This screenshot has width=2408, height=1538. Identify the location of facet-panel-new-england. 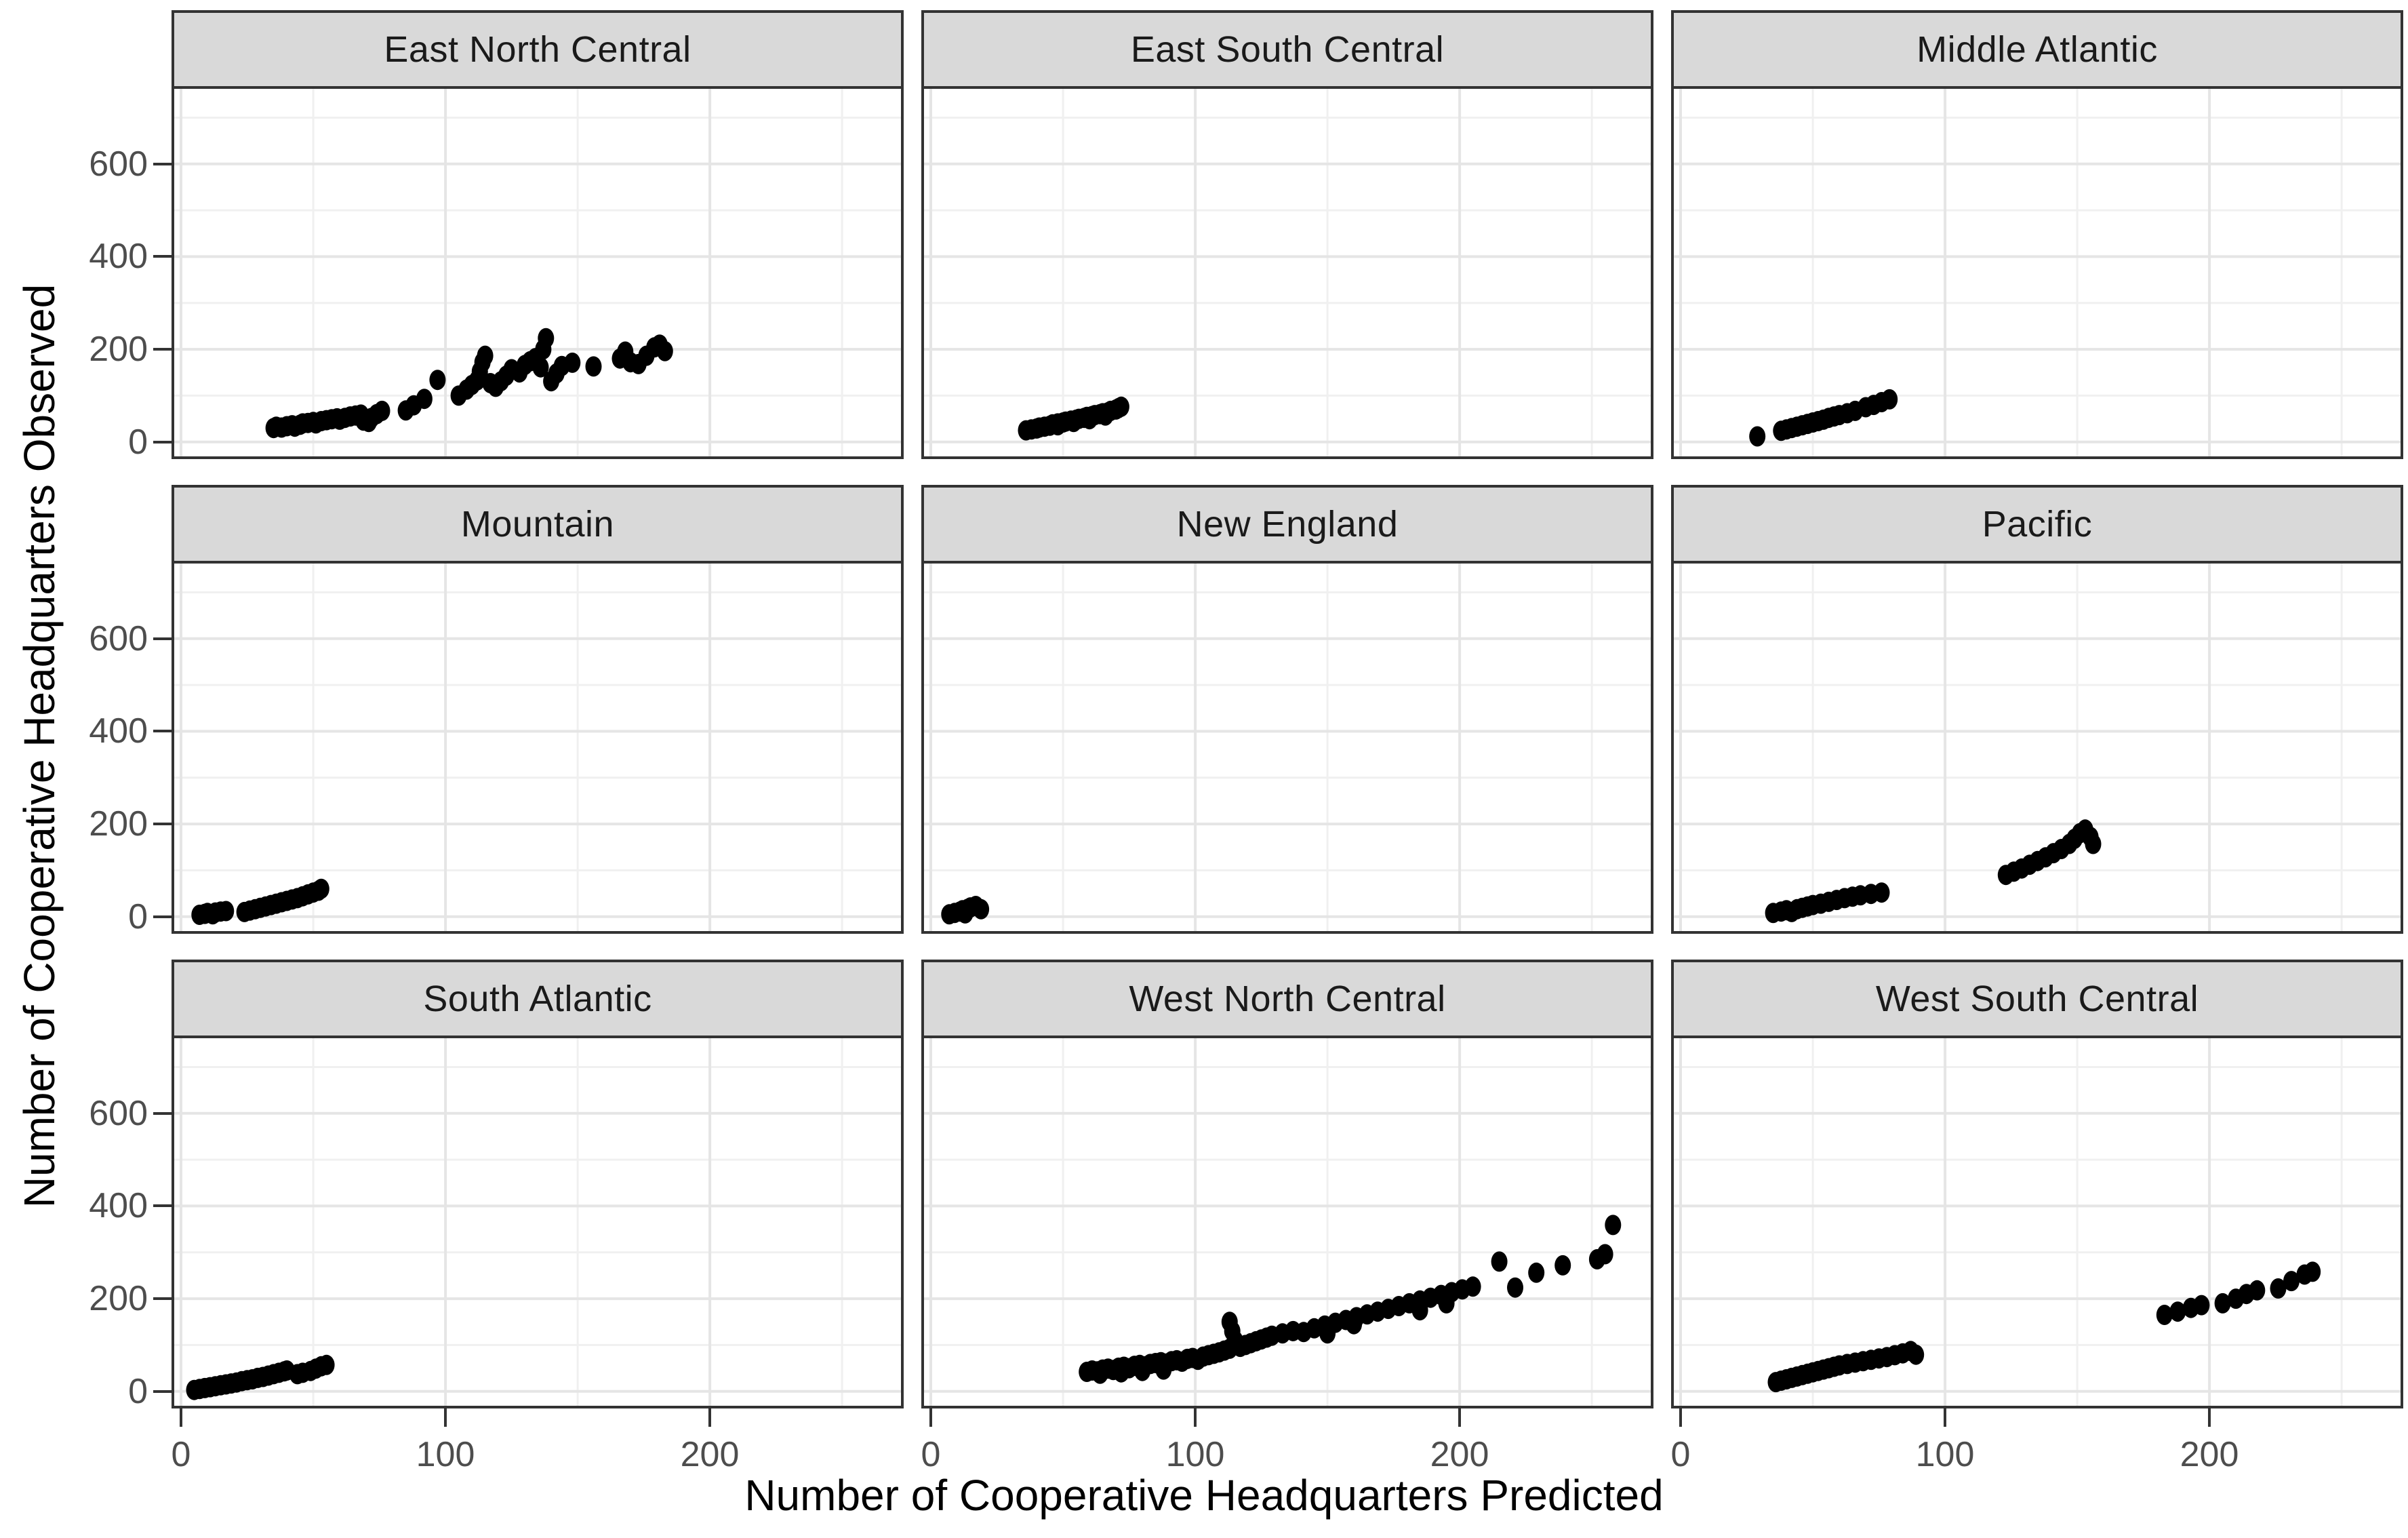
(1287, 747).